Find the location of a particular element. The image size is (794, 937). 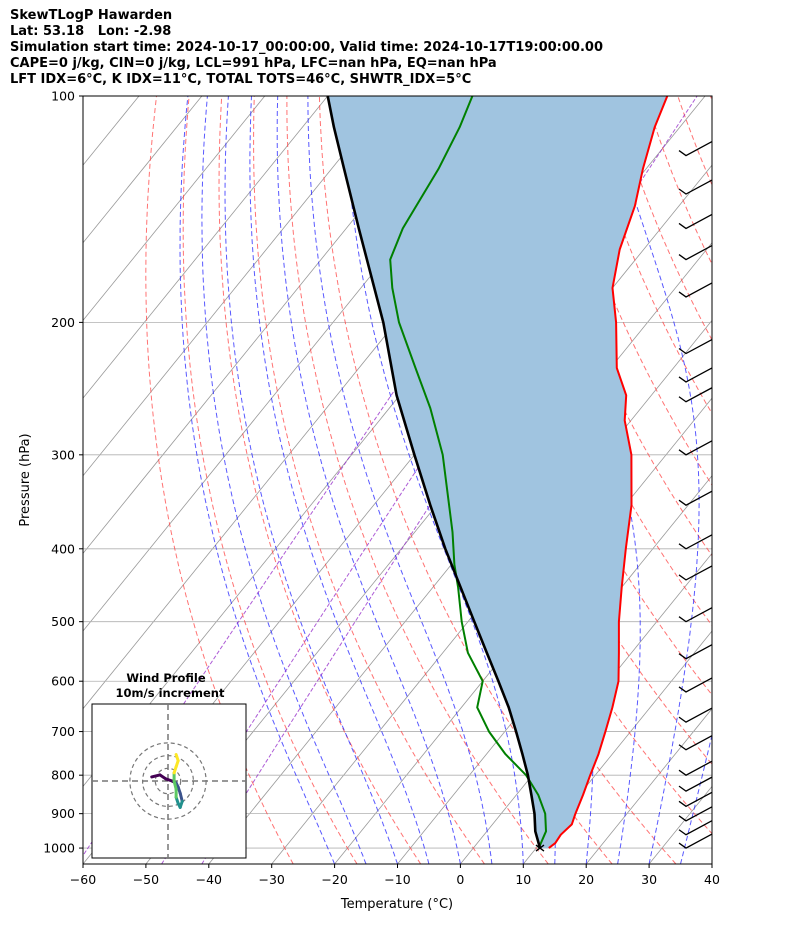

x-axis-ticks: −60 −50 −40 −30 −20 −10 0 10 20 30 40 is located at coordinates (395, 875).